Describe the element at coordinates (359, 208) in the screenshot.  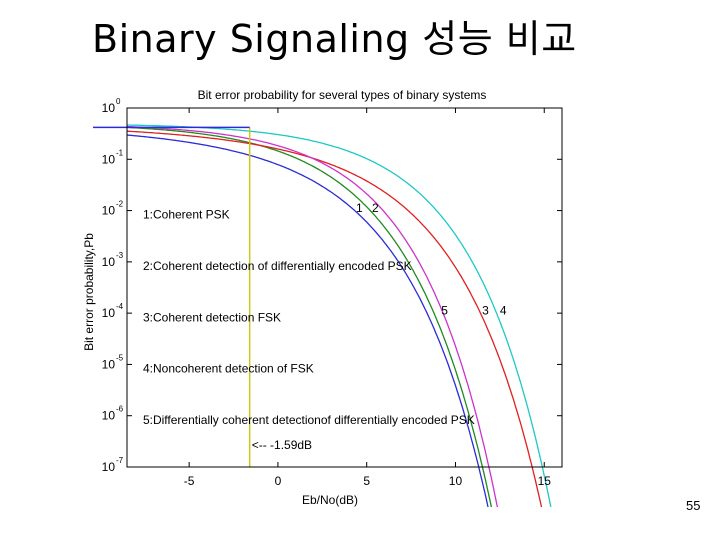
I see `curve-number-1: 1` at that location.